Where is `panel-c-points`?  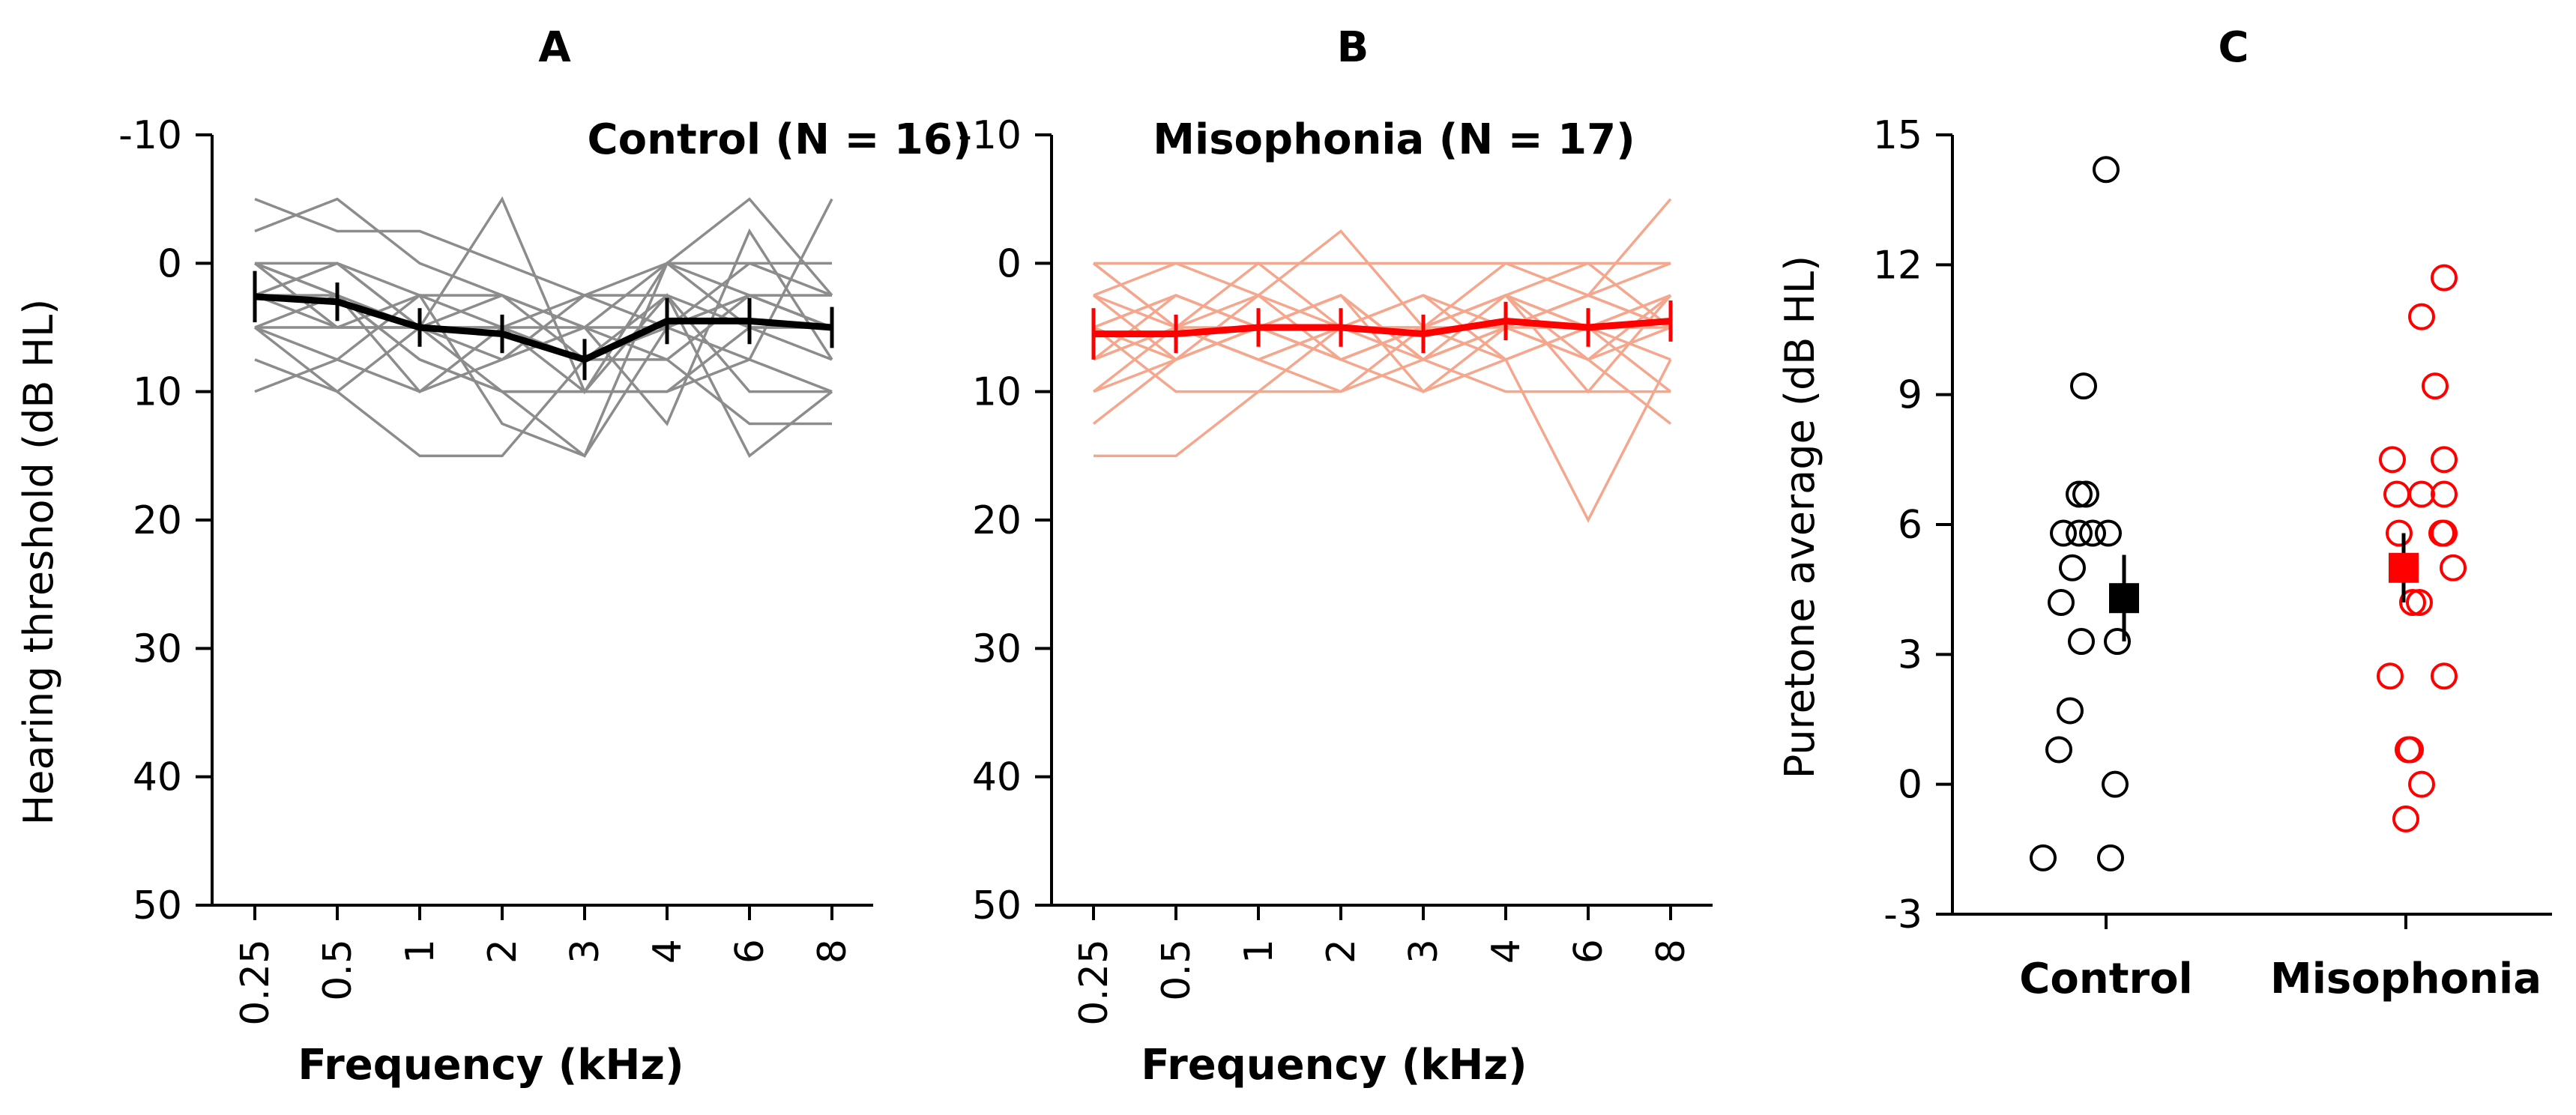 panel-c-points is located at coordinates (2249, 513).